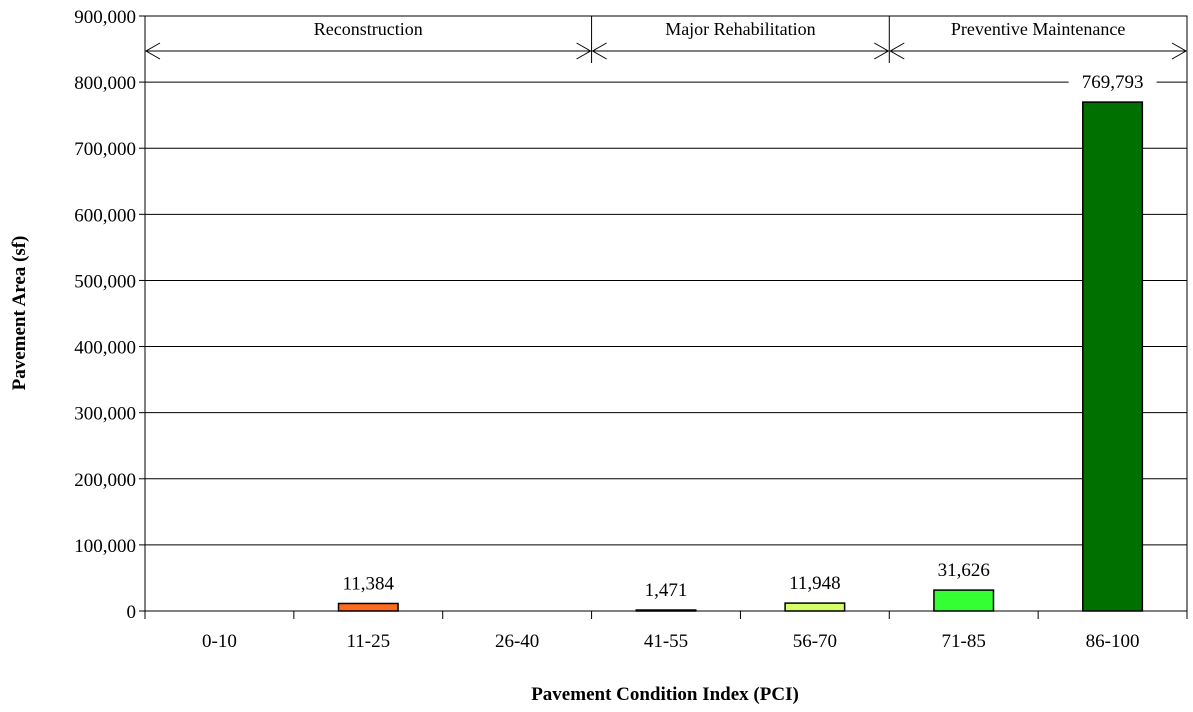  Describe the element at coordinates (132, 612) in the screenshot. I see `y-tick-label: 0` at that location.